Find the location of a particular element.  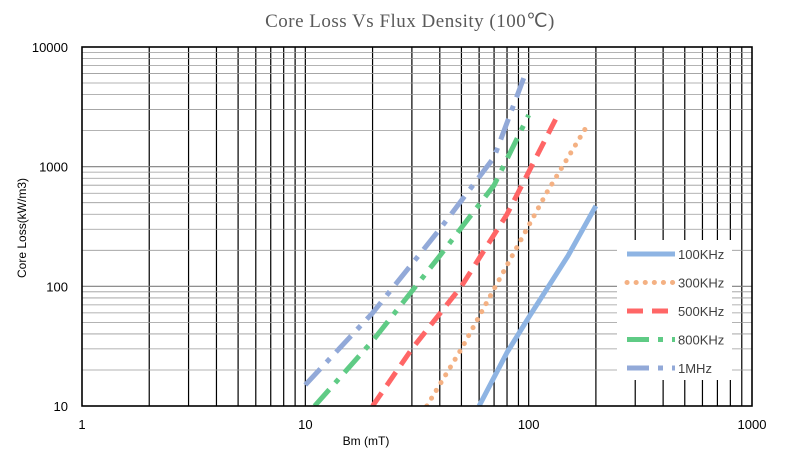

y-tick-label: 10 is located at coordinates (61, 406).